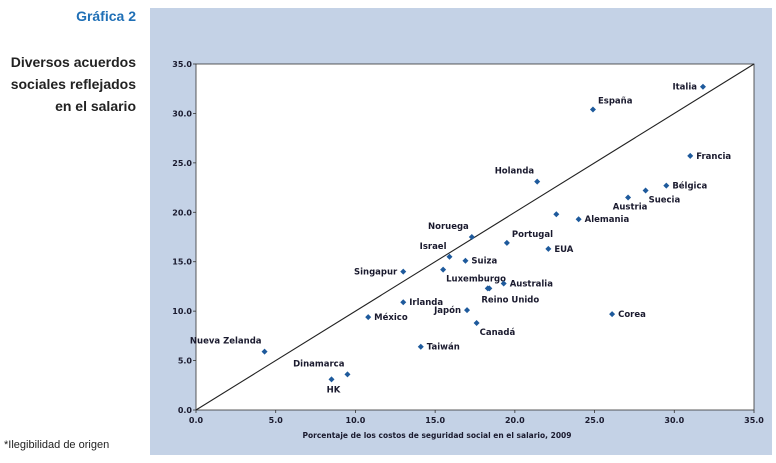  I want to click on data-point-label: Singapur, so click(376, 273).